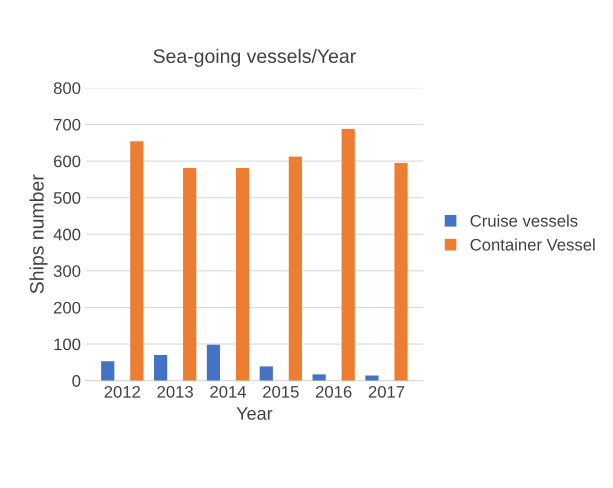 Image resolution: width=613 pixels, height=488 pixels. Describe the element at coordinates (67, 344) in the screenshot. I see `y-tick-label: 100` at that location.